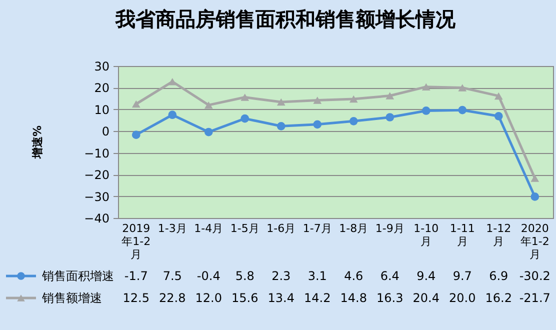 The image size is (556, 330). What do you see at coordinates (462, 235) in the screenshot?
I see `x-tick-label: 1-11月` at bounding box center [462, 235].